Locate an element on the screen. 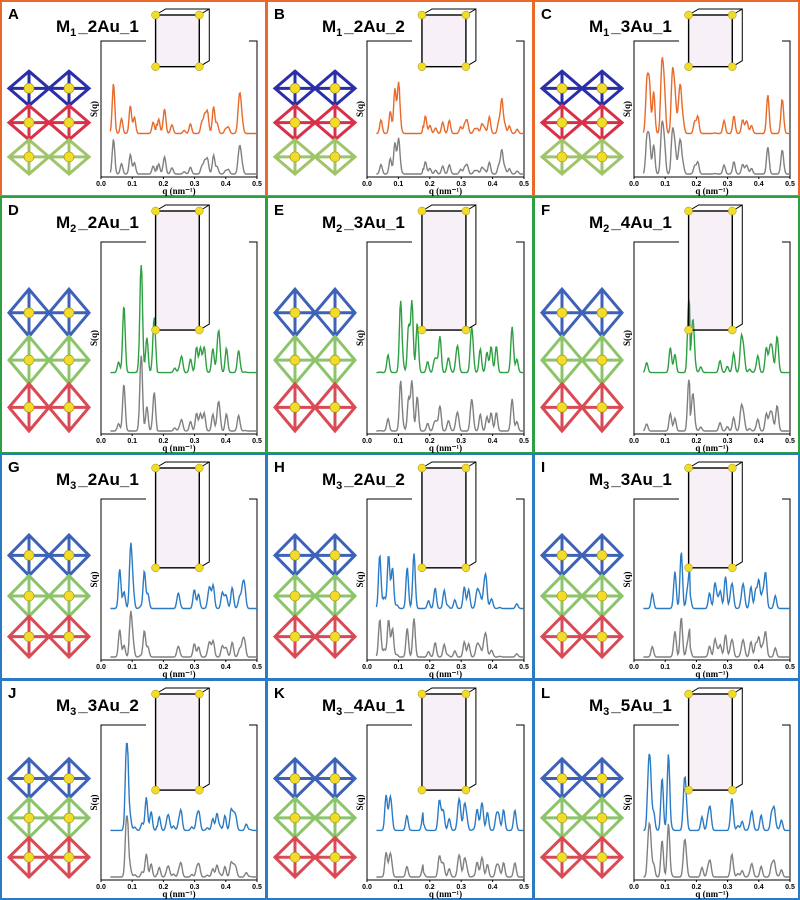  panel-frame is located at coordinates (666, 789).